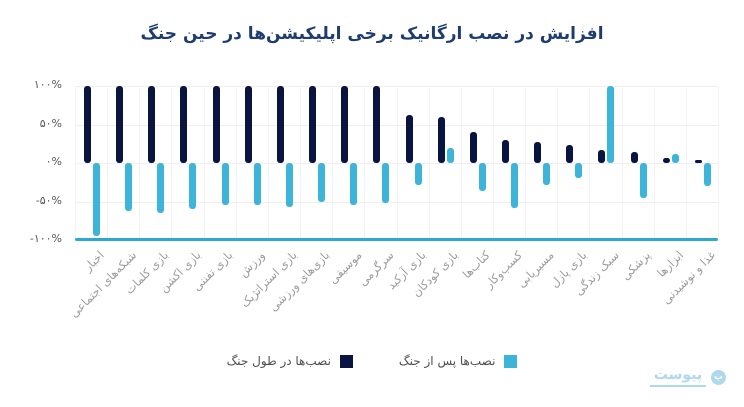  I want to click on legend-label-after-war: نصب‌ها پس از جنگ, so click(447, 361).